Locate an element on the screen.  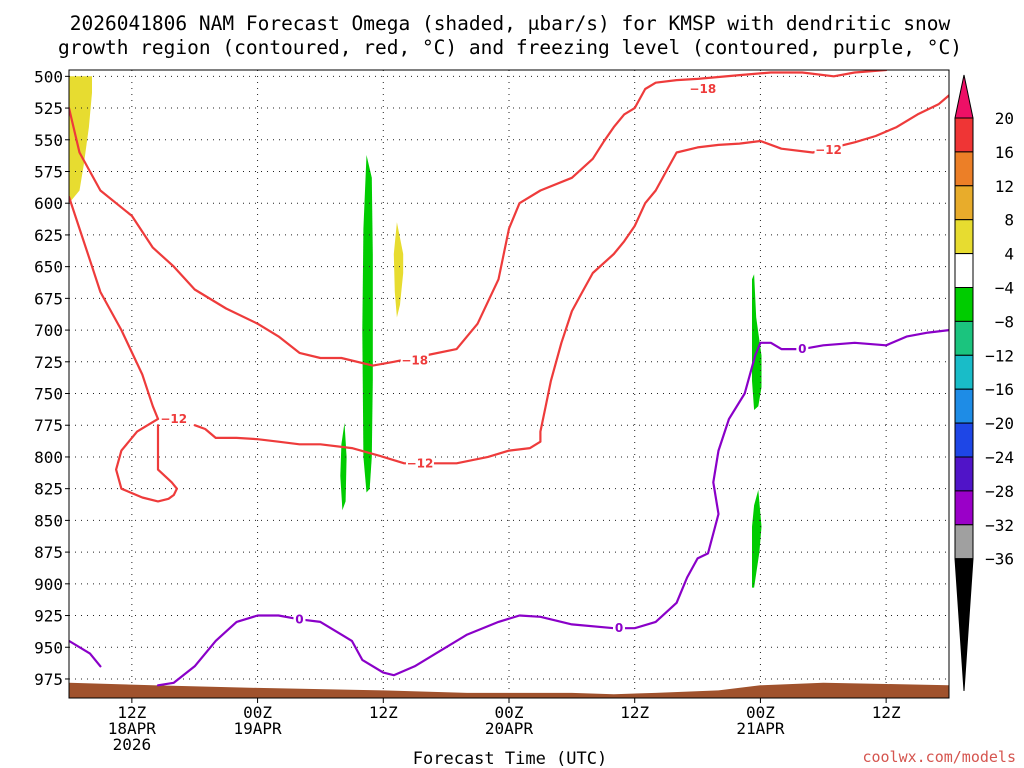
colorbar-top-arrow is located at coordinates (964, 96).